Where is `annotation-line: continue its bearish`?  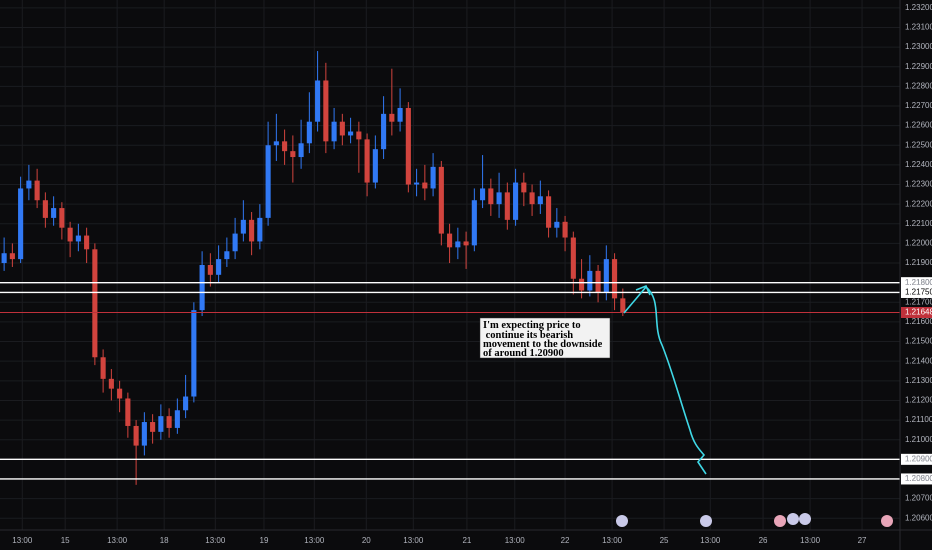
annotation-line: continue its bearish is located at coordinates (528, 335).